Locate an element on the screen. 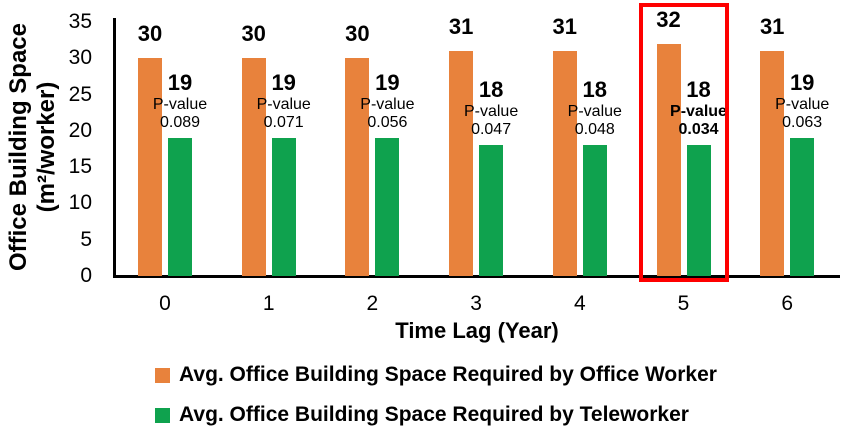 The width and height of the screenshot is (853, 441). p-value-number: 0.047 is located at coordinates (491, 130).